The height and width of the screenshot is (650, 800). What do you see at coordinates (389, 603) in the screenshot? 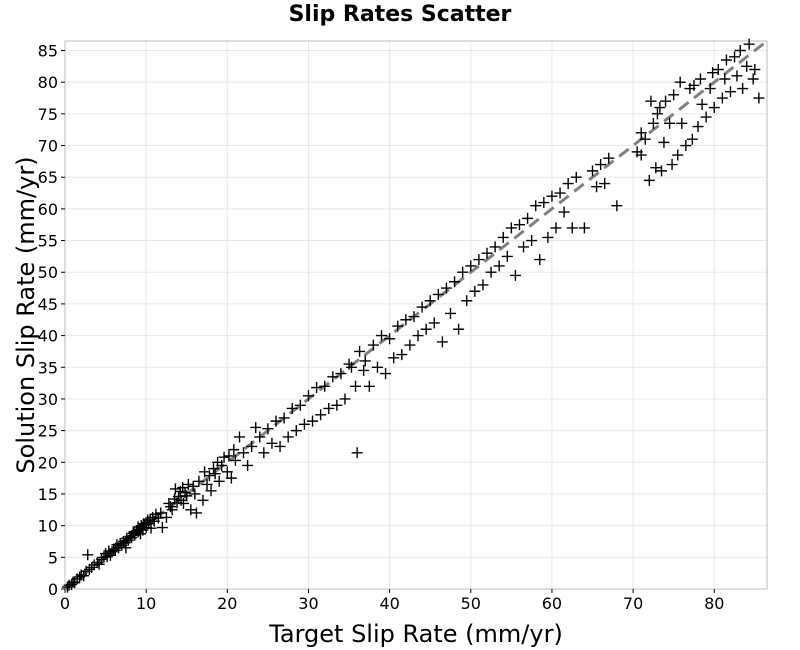
I see `x-tick-label: 40` at bounding box center [389, 603].